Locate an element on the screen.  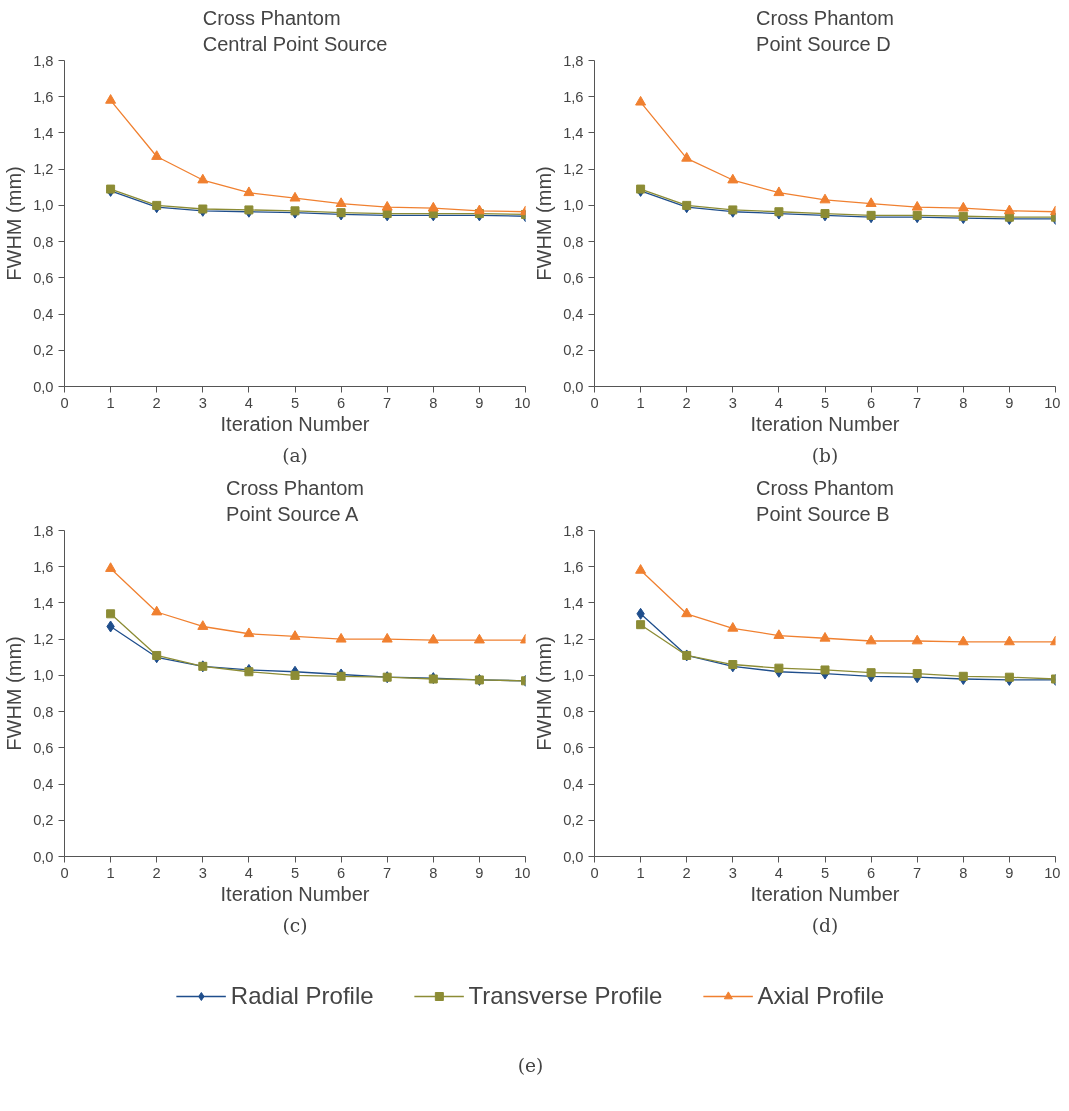
text: (e) is located at coordinates (530, 1065).